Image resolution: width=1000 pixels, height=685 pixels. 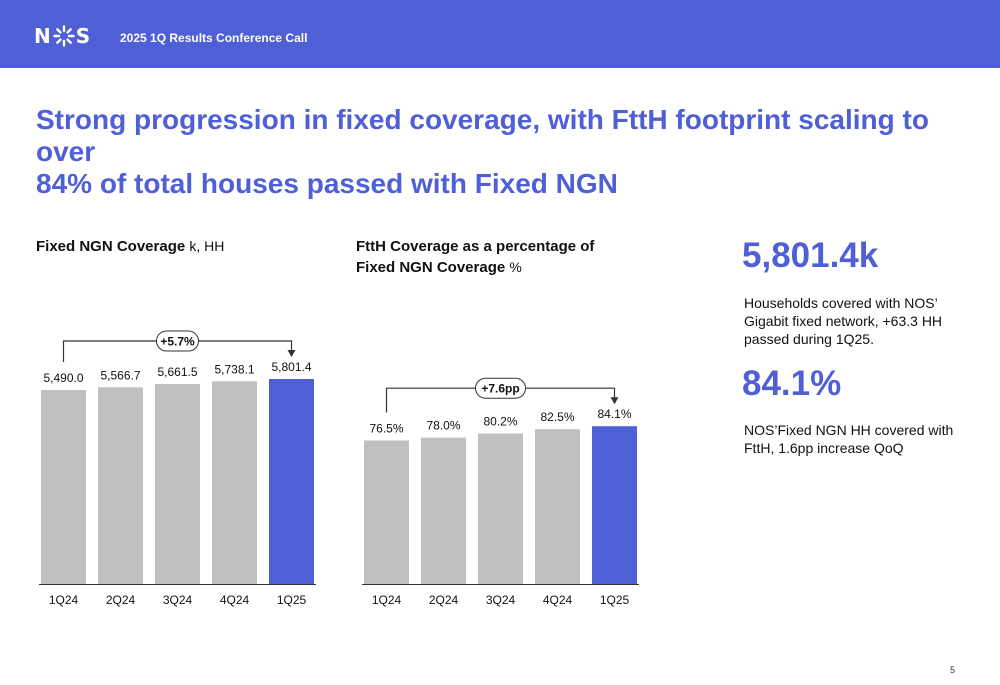 What do you see at coordinates (431, 267) in the screenshot?
I see `ftth-title-line-2: Fixed NGN Coverage` at bounding box center [431, 267].